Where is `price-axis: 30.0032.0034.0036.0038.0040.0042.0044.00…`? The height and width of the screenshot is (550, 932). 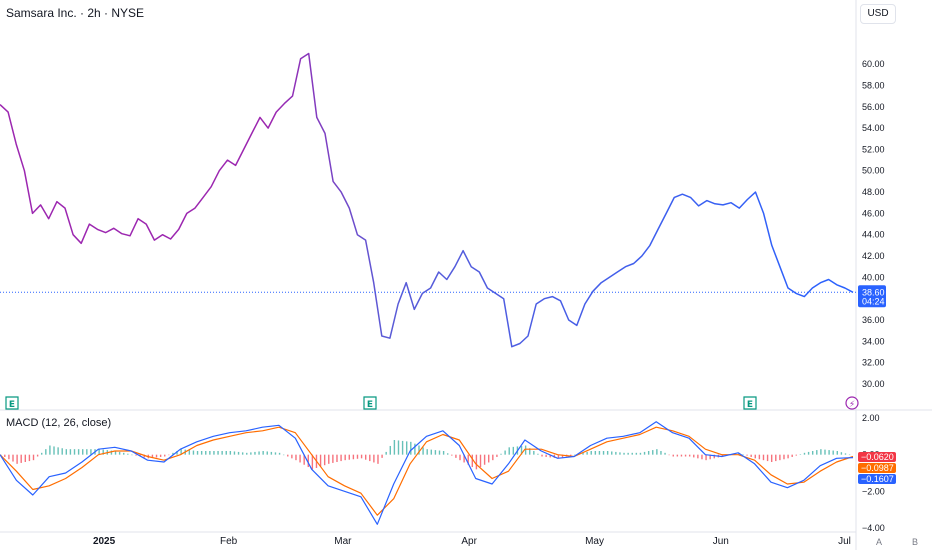
price-axis: 30.0032.0034.0036.0038.0040.0042.0044.00… is located at coordinates (873, 224).